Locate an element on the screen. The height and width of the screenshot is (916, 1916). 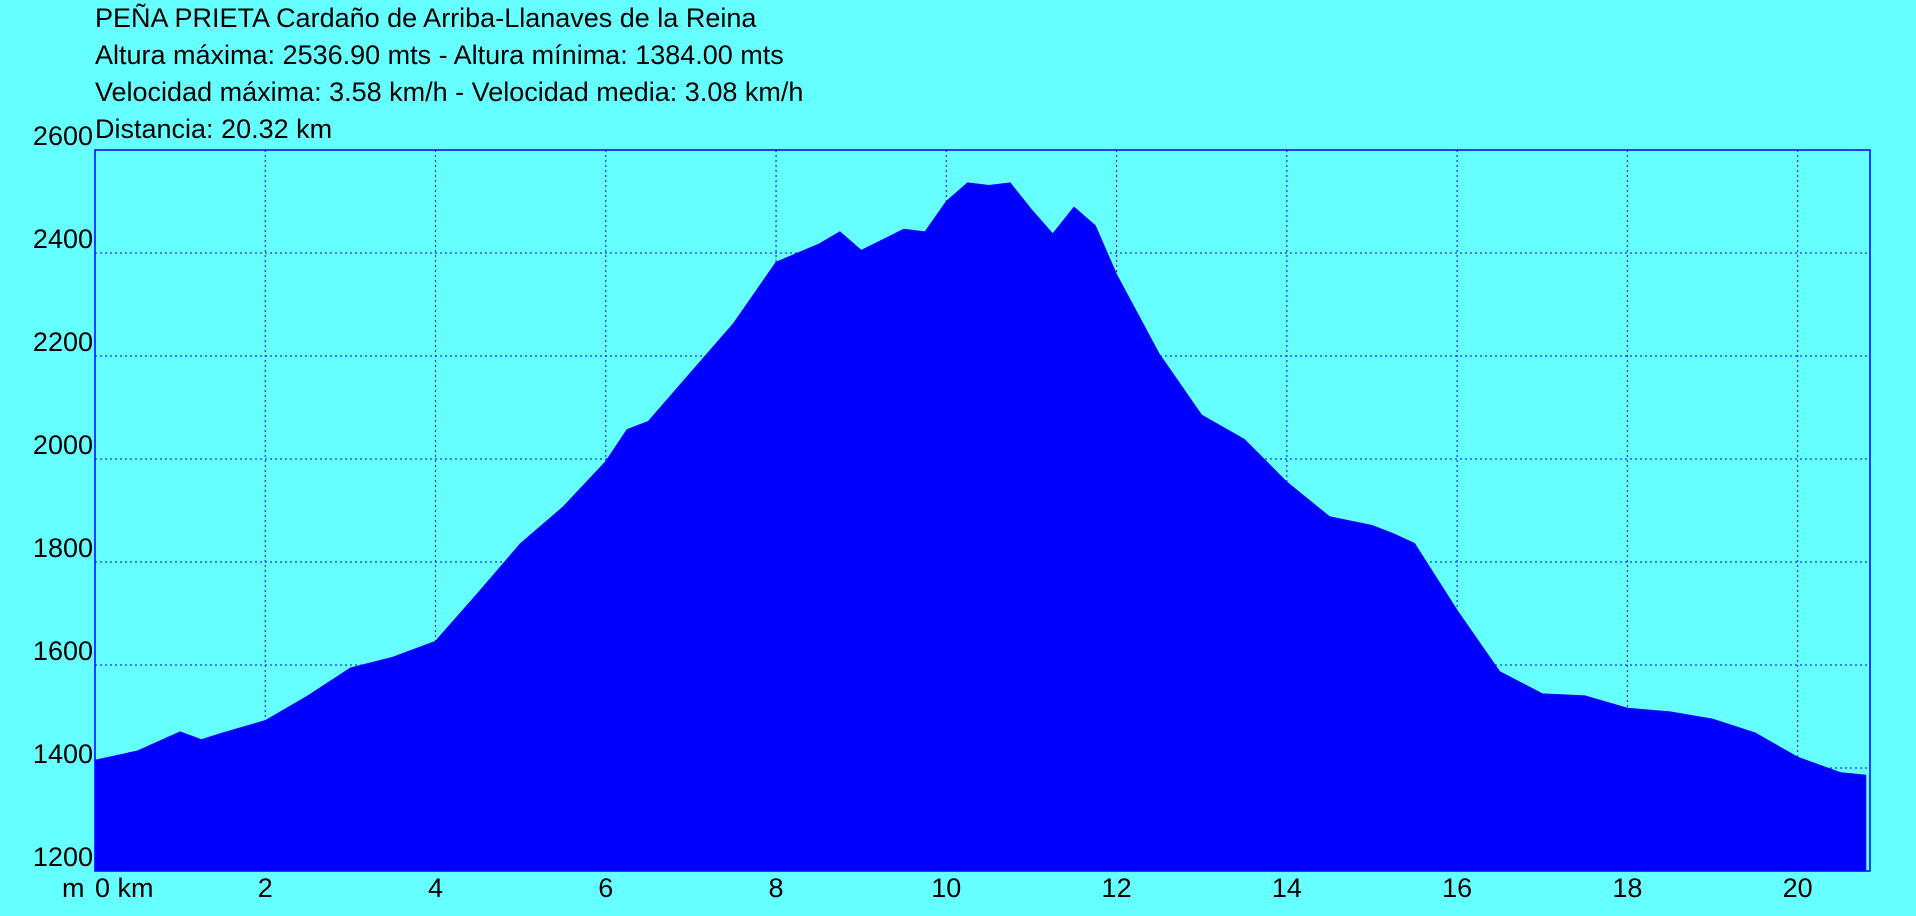
y-tick-label: 1400 is located at coordinates (63, 754).